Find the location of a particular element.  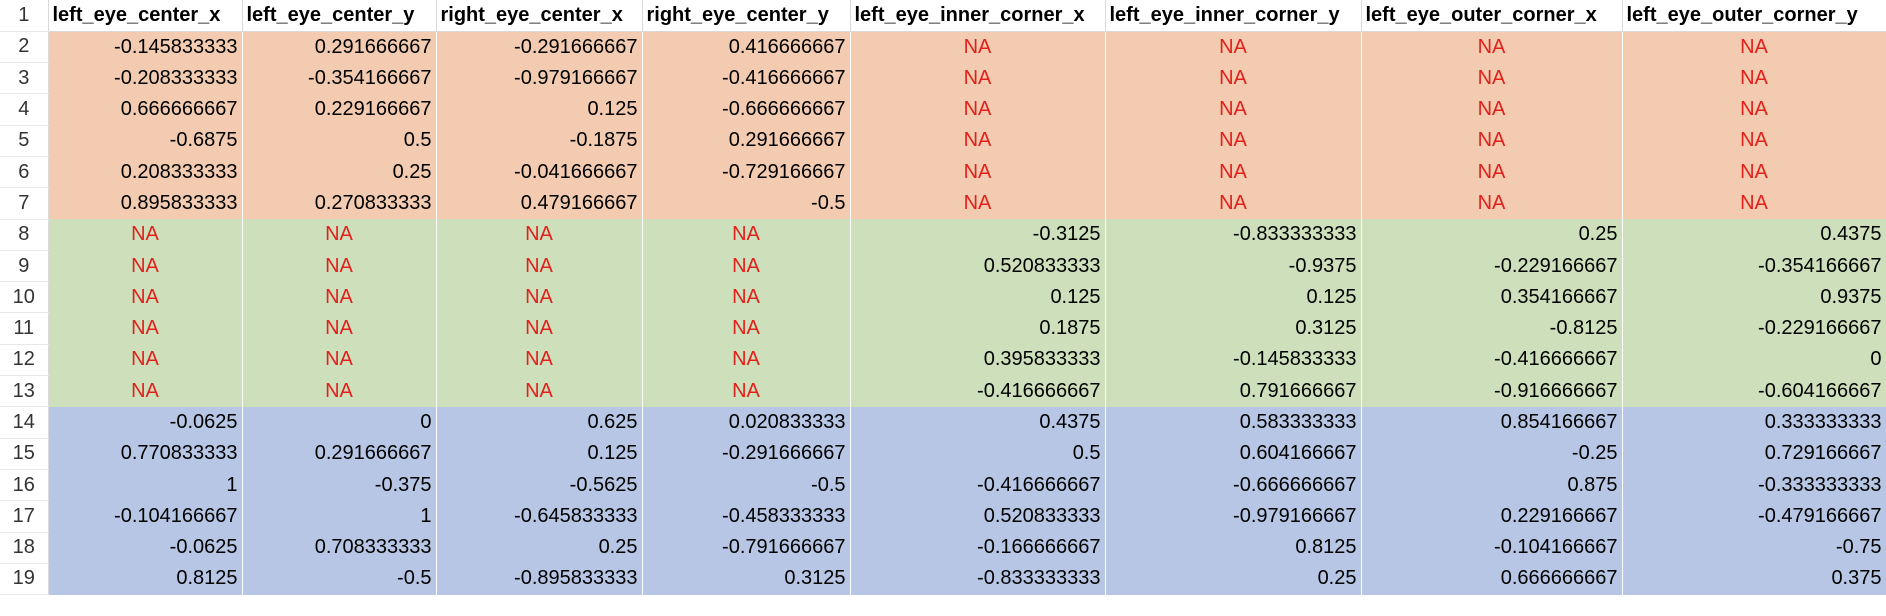

row-number: 13 is located at coordinates (24, 391).